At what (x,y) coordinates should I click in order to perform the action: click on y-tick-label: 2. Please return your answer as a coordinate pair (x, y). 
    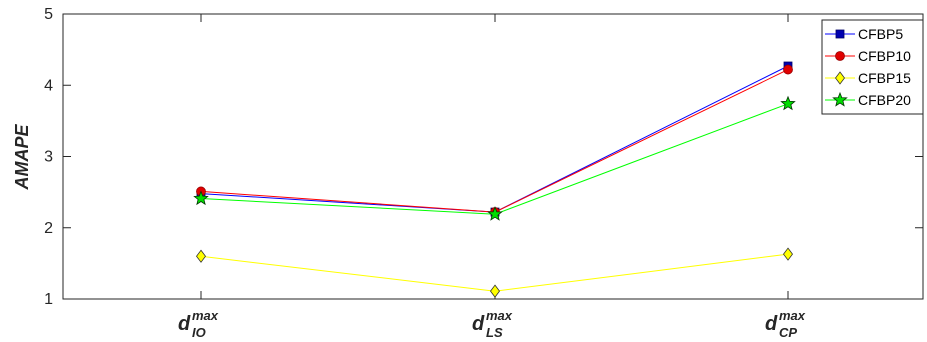
    Looking at the image, I should click on (48, 228).